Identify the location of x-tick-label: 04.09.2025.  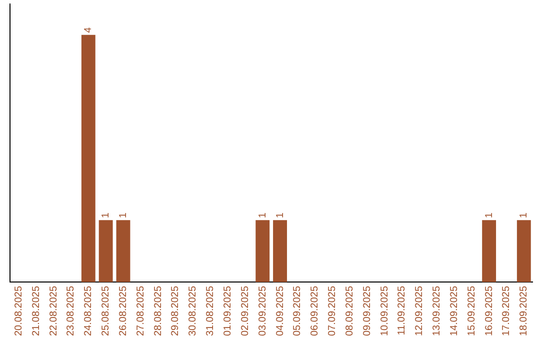
(280, 311).